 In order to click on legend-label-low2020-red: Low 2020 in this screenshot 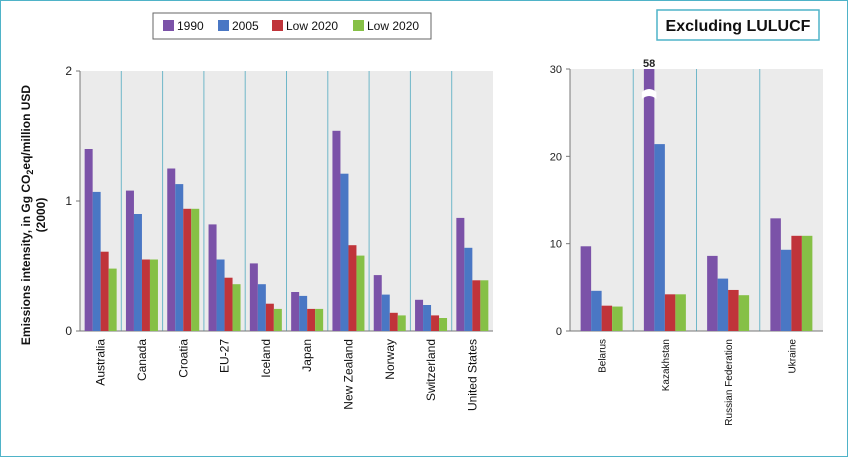, I will do `click(312, 26)`.